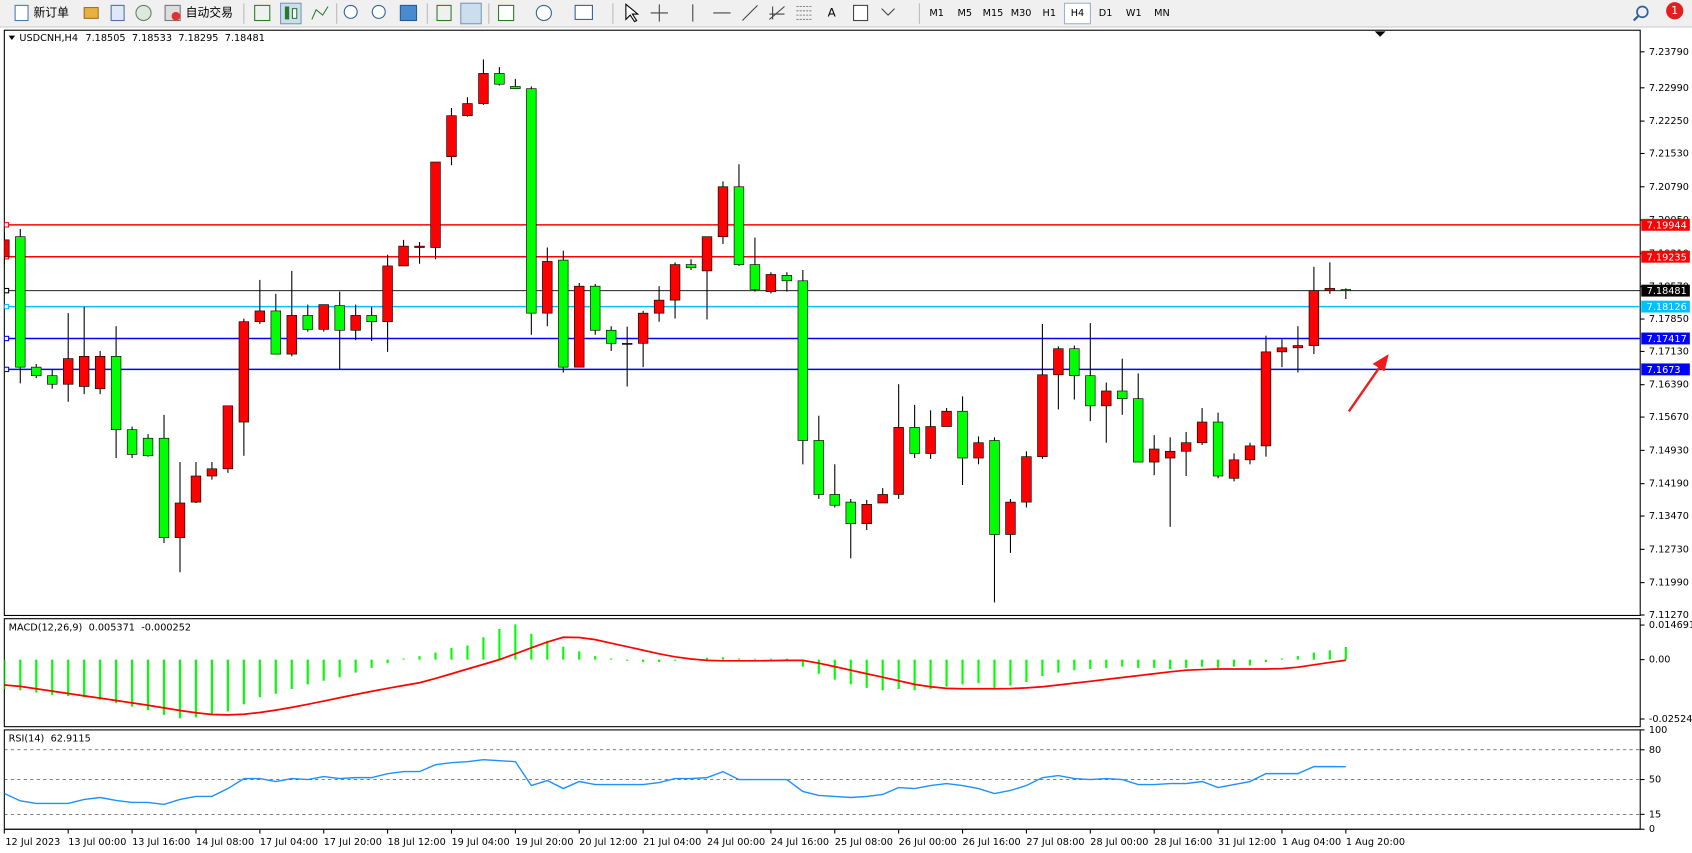 The width and height of the screenshot is (1692, 853). What do you see at coordinates (888, 12) in the screenshot?
I see `arrows-tool` at bounding box center [888, 12].